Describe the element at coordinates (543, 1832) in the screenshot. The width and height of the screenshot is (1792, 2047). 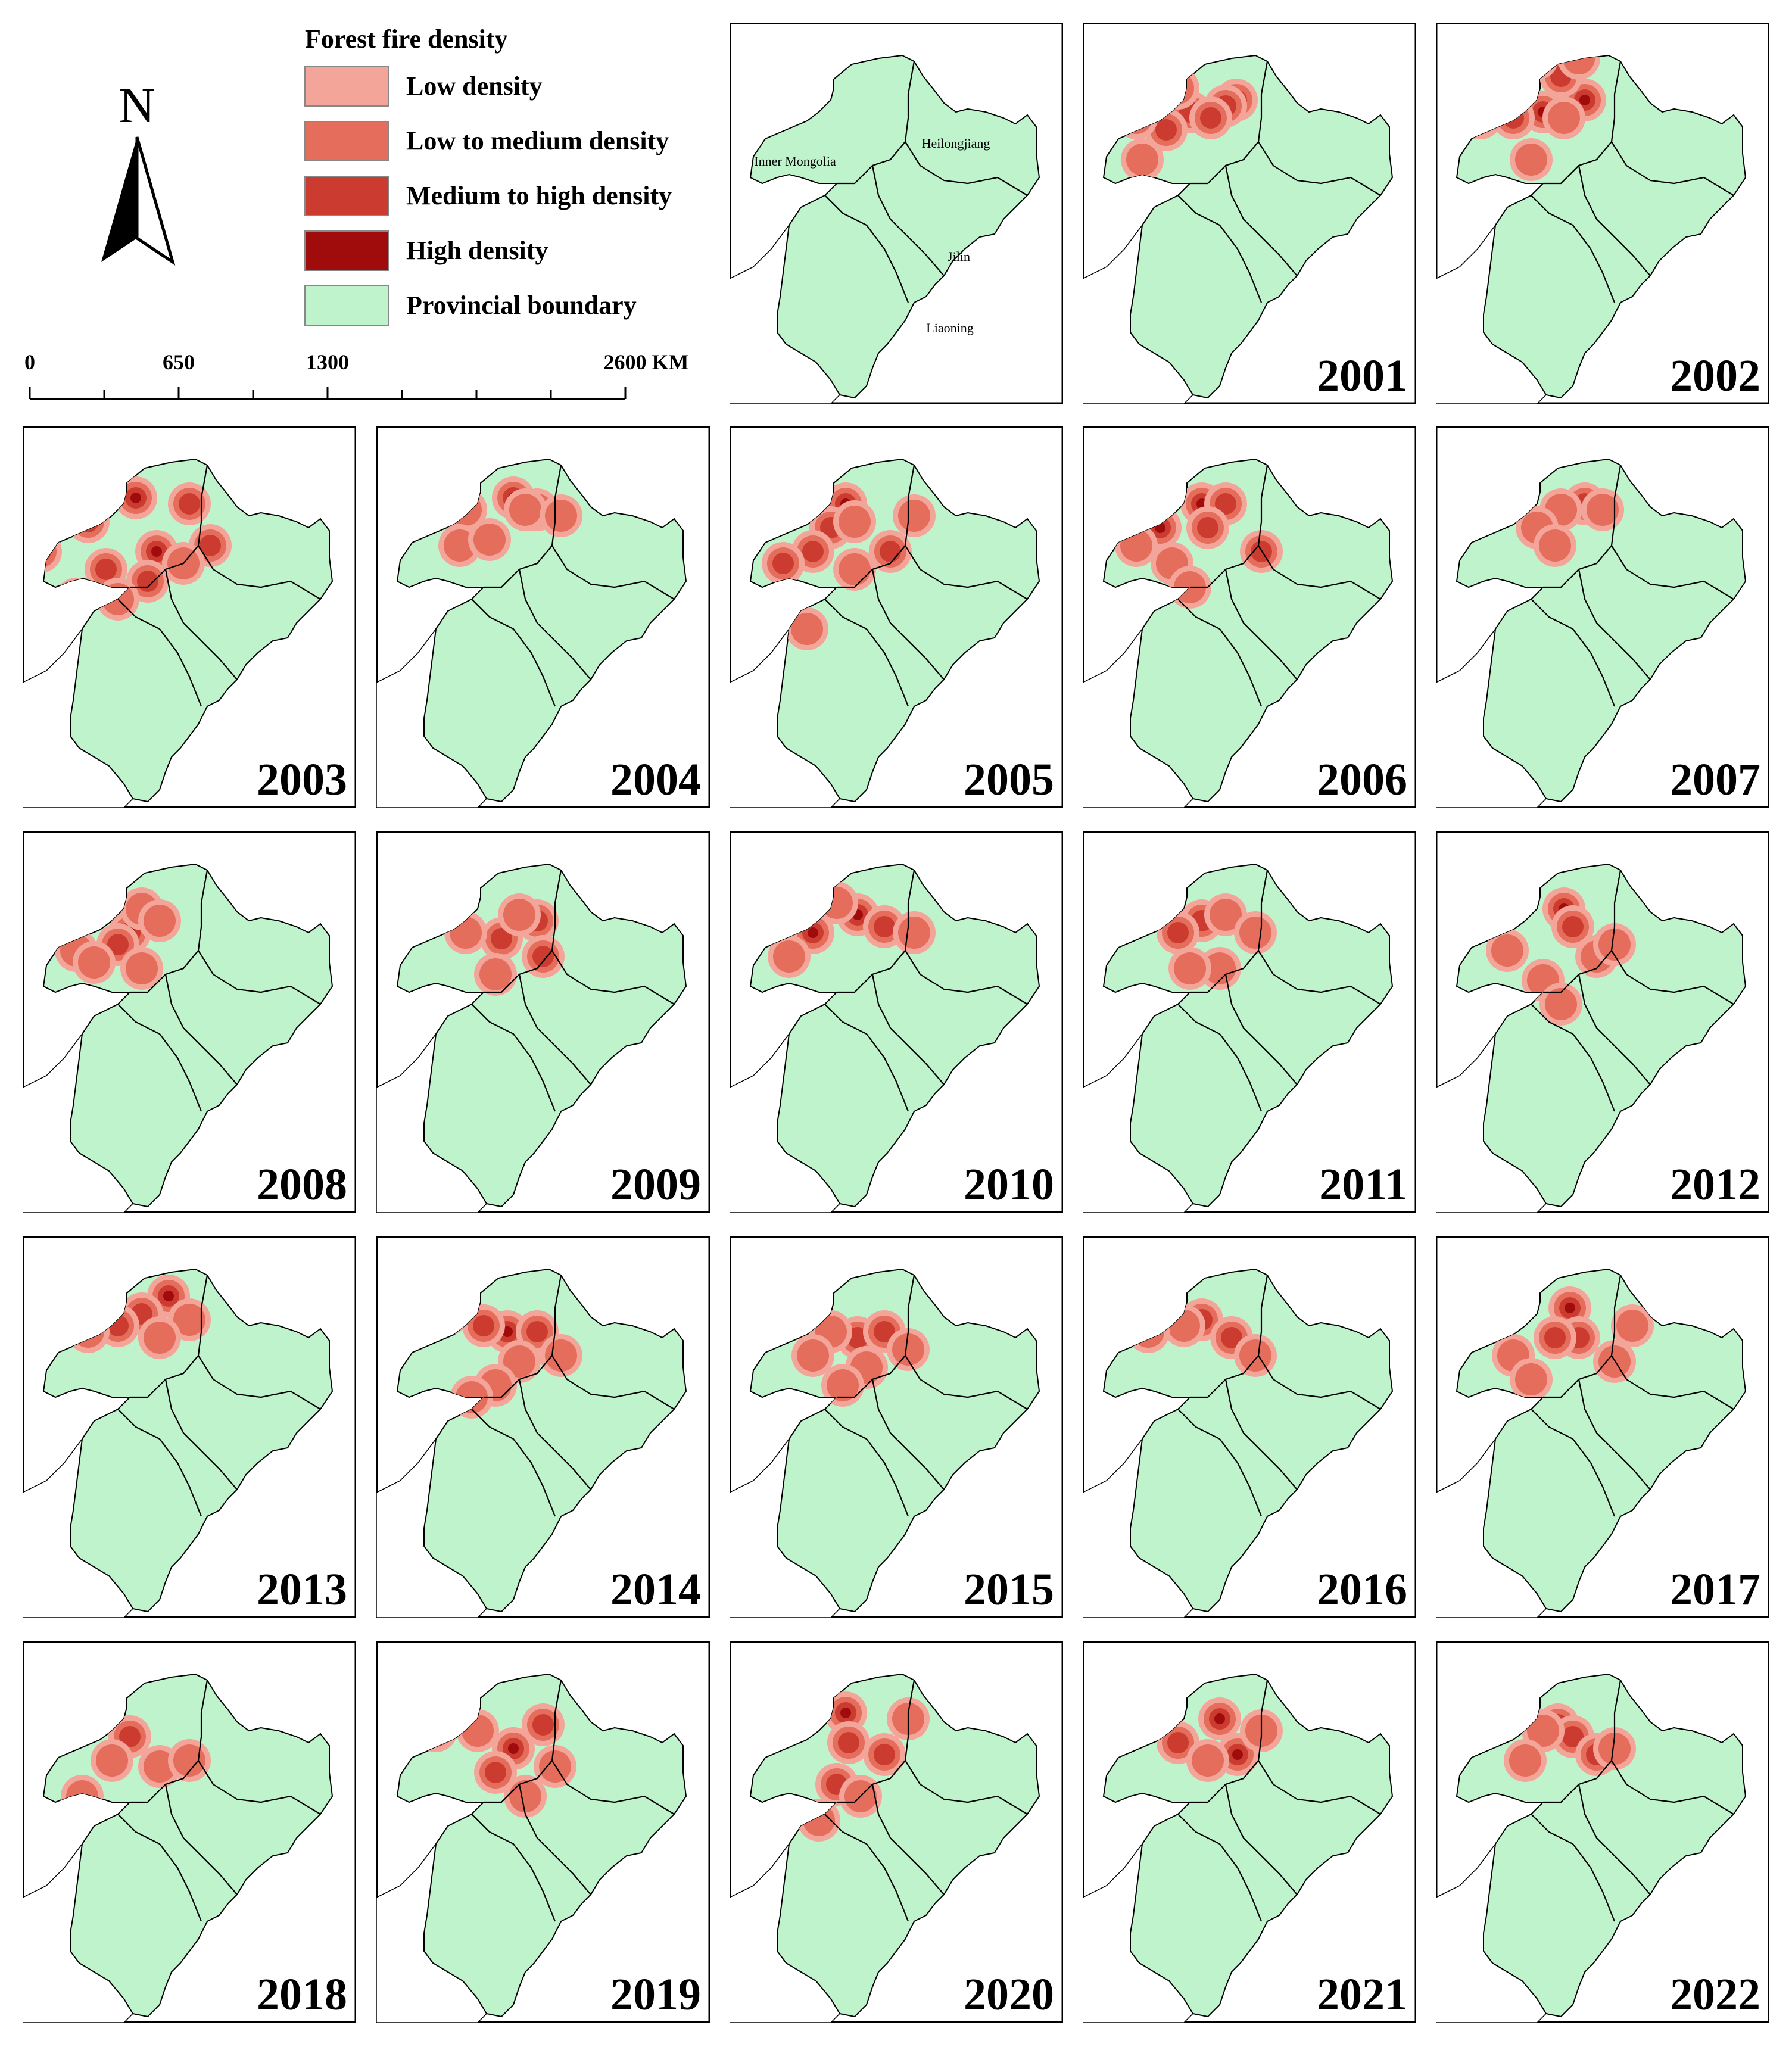
I see `map-panel-2019: 2019` at that location.